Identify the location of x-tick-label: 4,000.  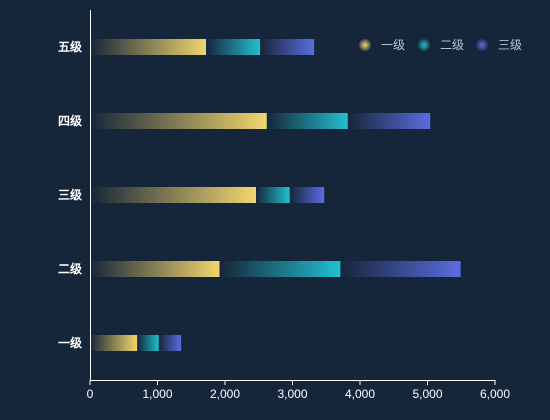
(360, 394).